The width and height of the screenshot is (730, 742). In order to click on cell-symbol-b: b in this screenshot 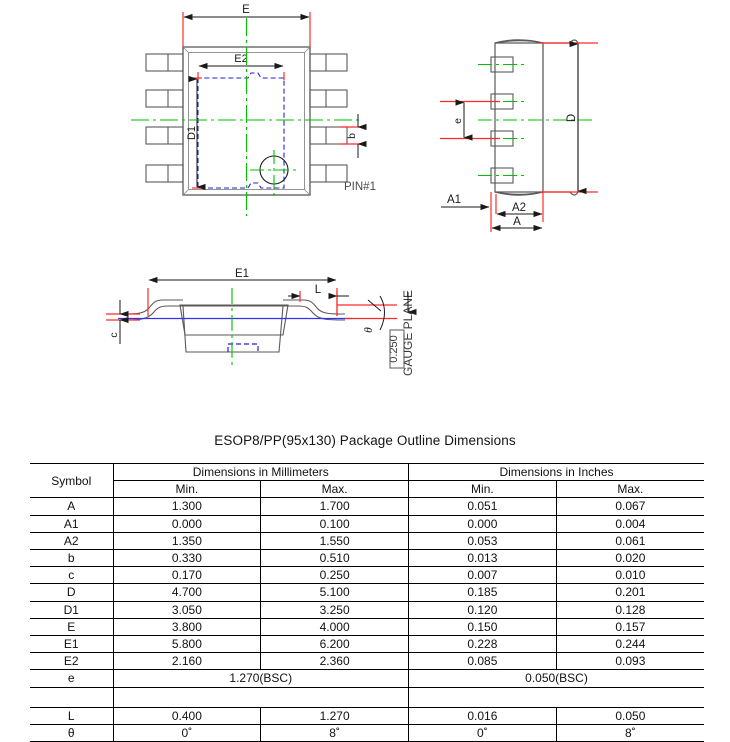, I will do `click(72, 558)`.